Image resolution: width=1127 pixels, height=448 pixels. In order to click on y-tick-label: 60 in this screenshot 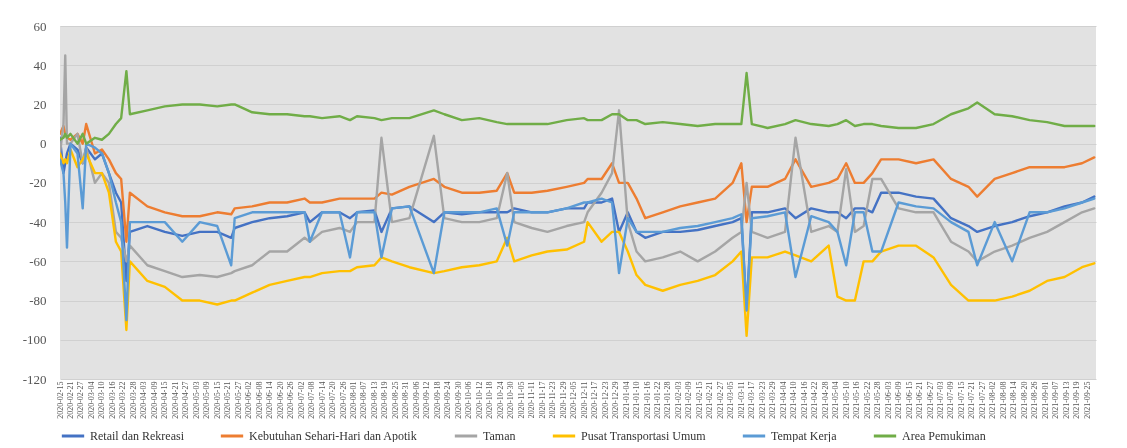, I will do `click(40, 26)`.